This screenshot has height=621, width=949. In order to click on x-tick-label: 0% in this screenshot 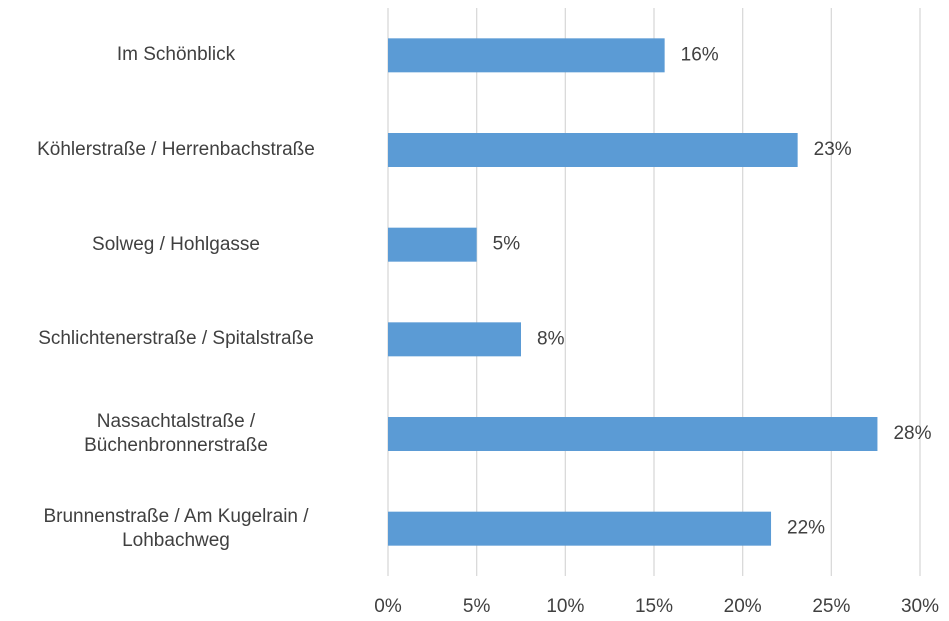, I will do `click(388, 606)`.